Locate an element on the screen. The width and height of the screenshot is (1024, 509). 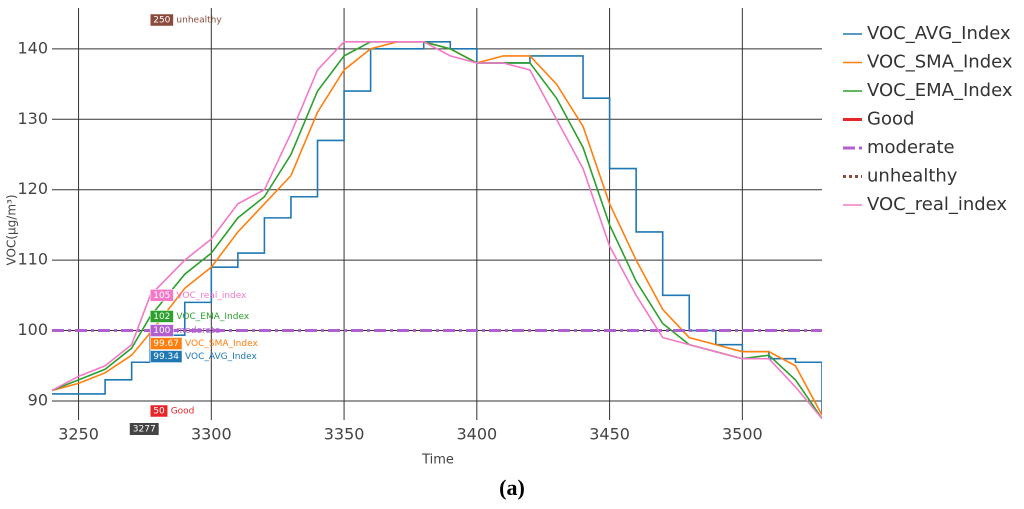
hover-name: VOC_real_index is located at coordinates (211, 296).